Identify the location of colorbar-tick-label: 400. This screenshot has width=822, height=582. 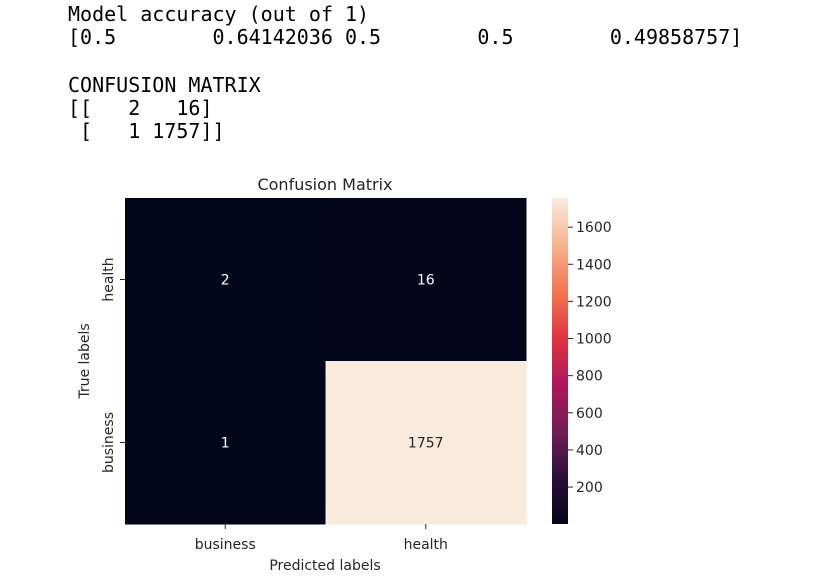
(589, 451).